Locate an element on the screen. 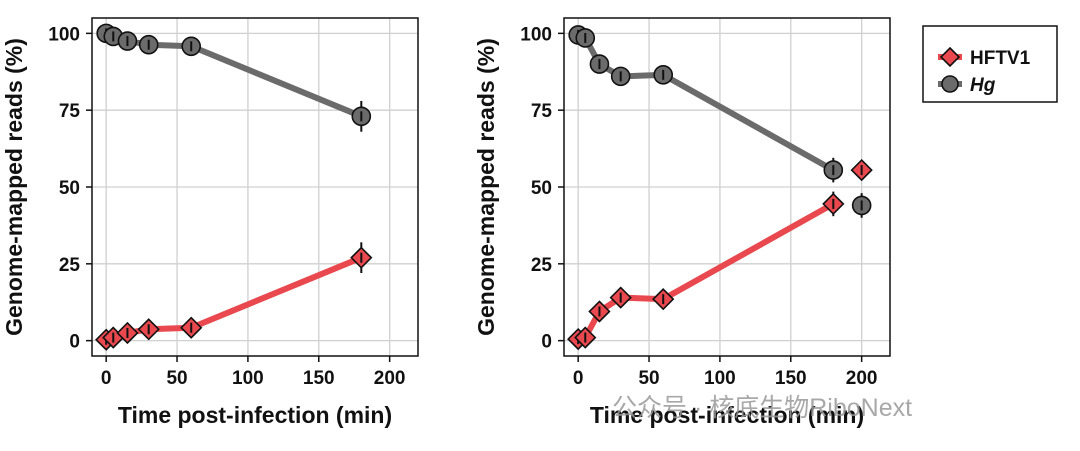  legend-marker-hftv1 is located at coordinates (950, 57).